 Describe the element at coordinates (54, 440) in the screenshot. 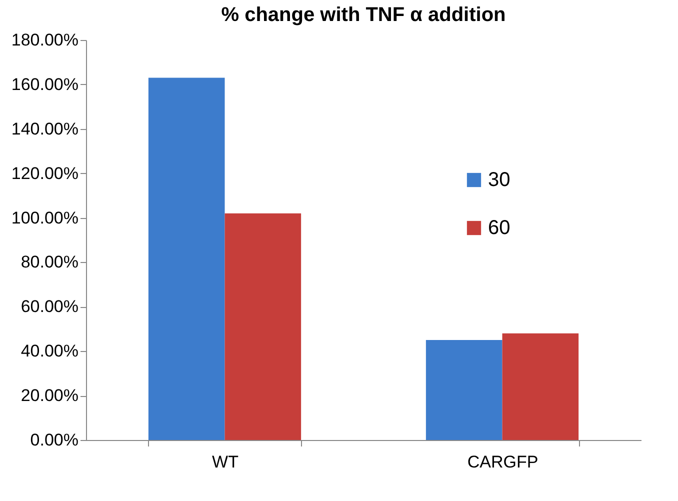

I see `y-tick-label: 0.00%` at that location.